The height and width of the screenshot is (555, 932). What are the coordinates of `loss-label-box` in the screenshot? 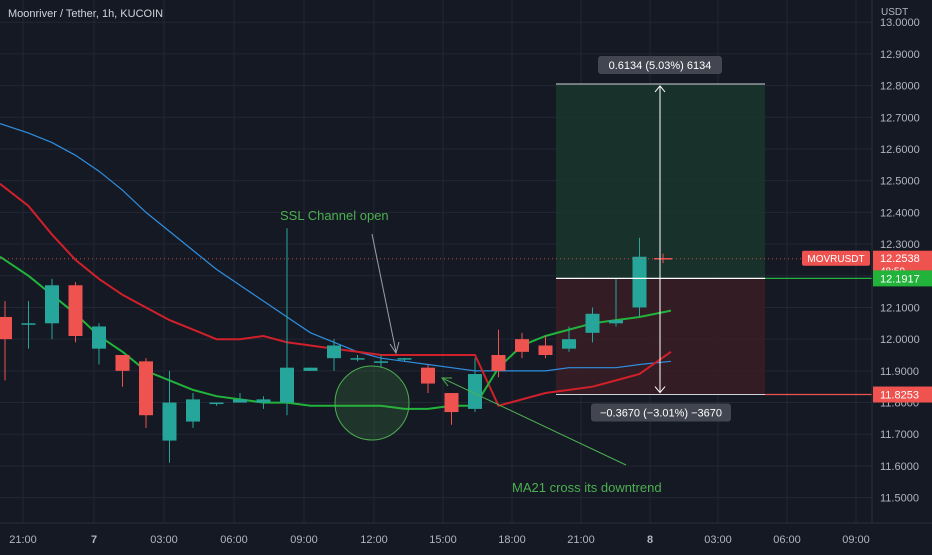 It's located at (661, 412).